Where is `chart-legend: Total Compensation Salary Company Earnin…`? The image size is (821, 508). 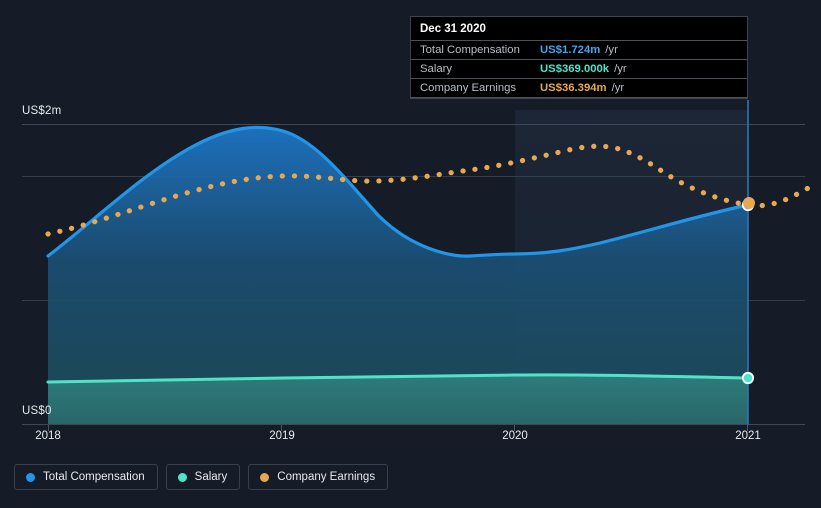
chart-legend: Total Compensation Salary Company Earnin… is located at coordinates (201, 477).